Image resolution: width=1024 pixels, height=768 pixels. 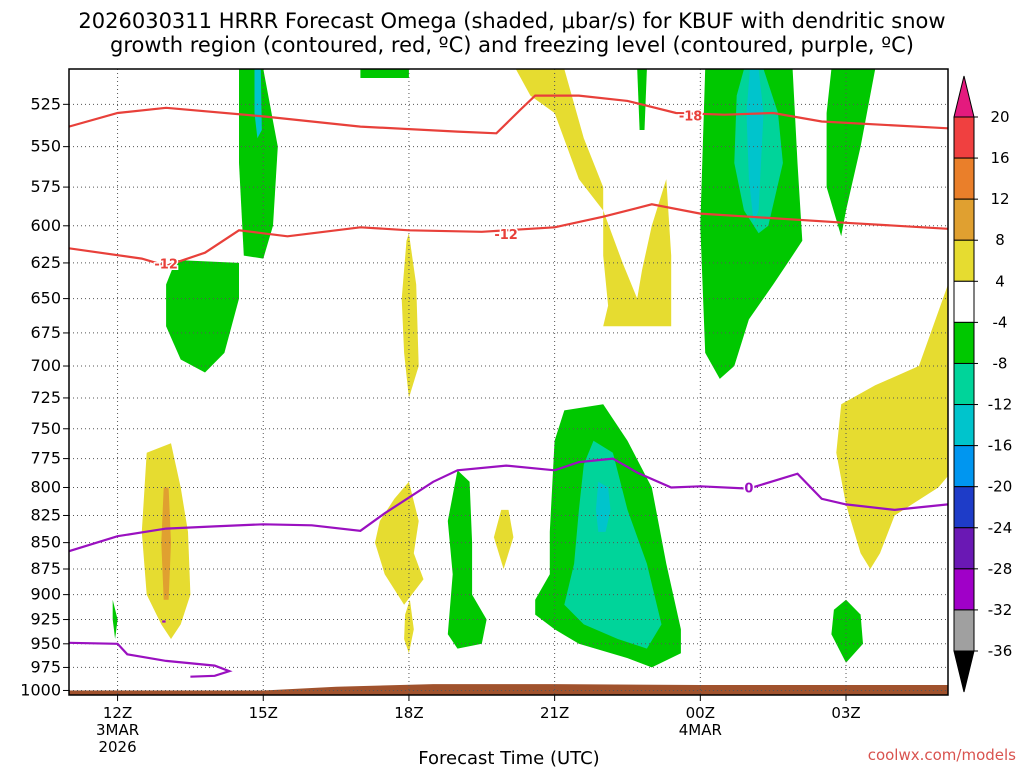 What do you see at coordinates (45, 594) in the screenshot?
I see `y-tick-label-900: 900` at bounding box center [45, 594].